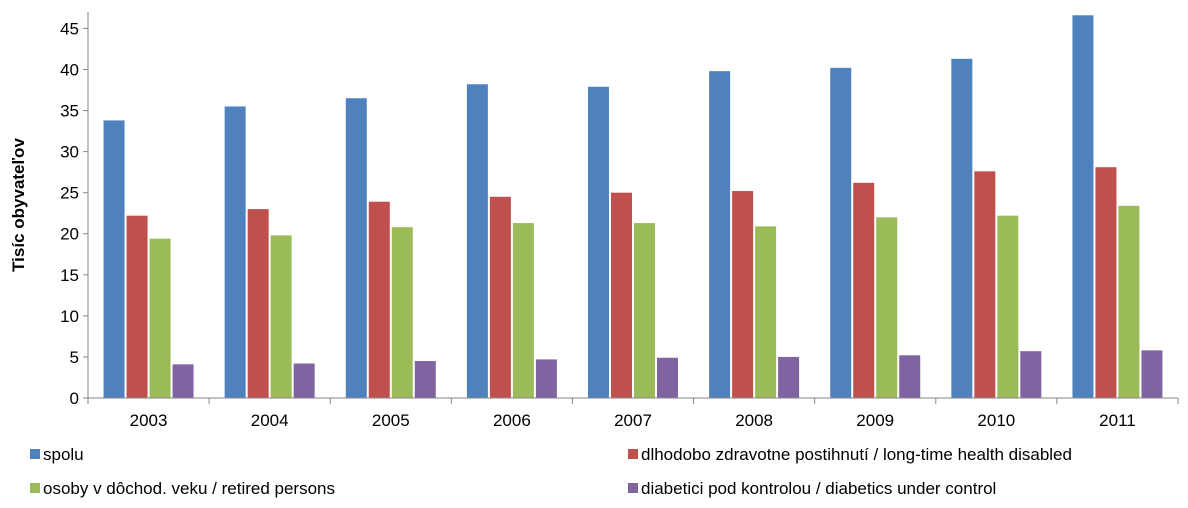 The width and height of the screenshot is (1188, 508). I want to click on x-tick-label-2005: 2005, so click(391, 420).